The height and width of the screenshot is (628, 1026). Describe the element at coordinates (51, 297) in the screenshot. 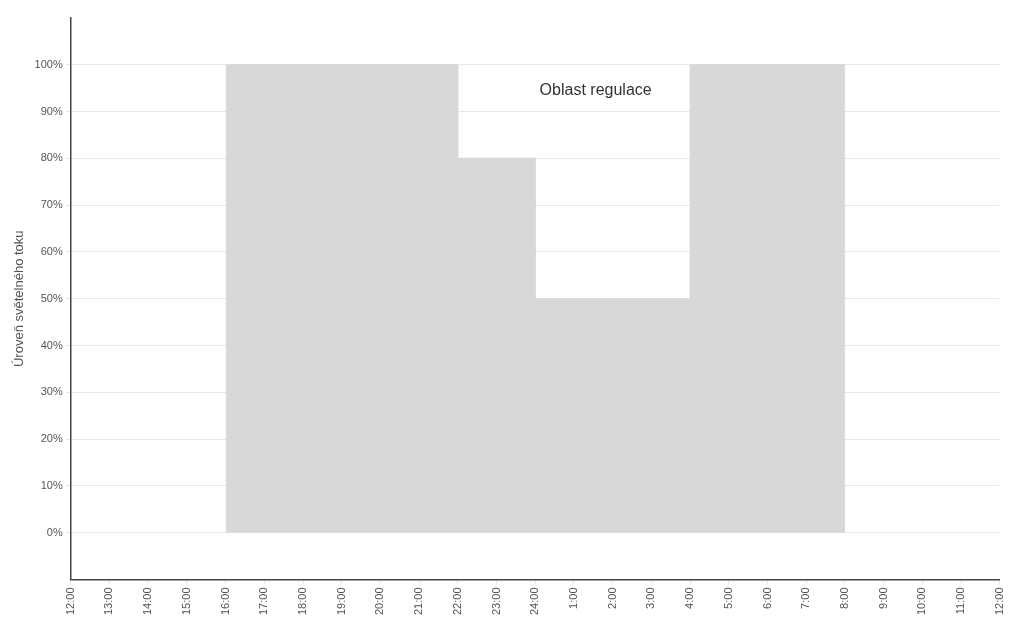

I see `y-tick-label: 50%` at that location.